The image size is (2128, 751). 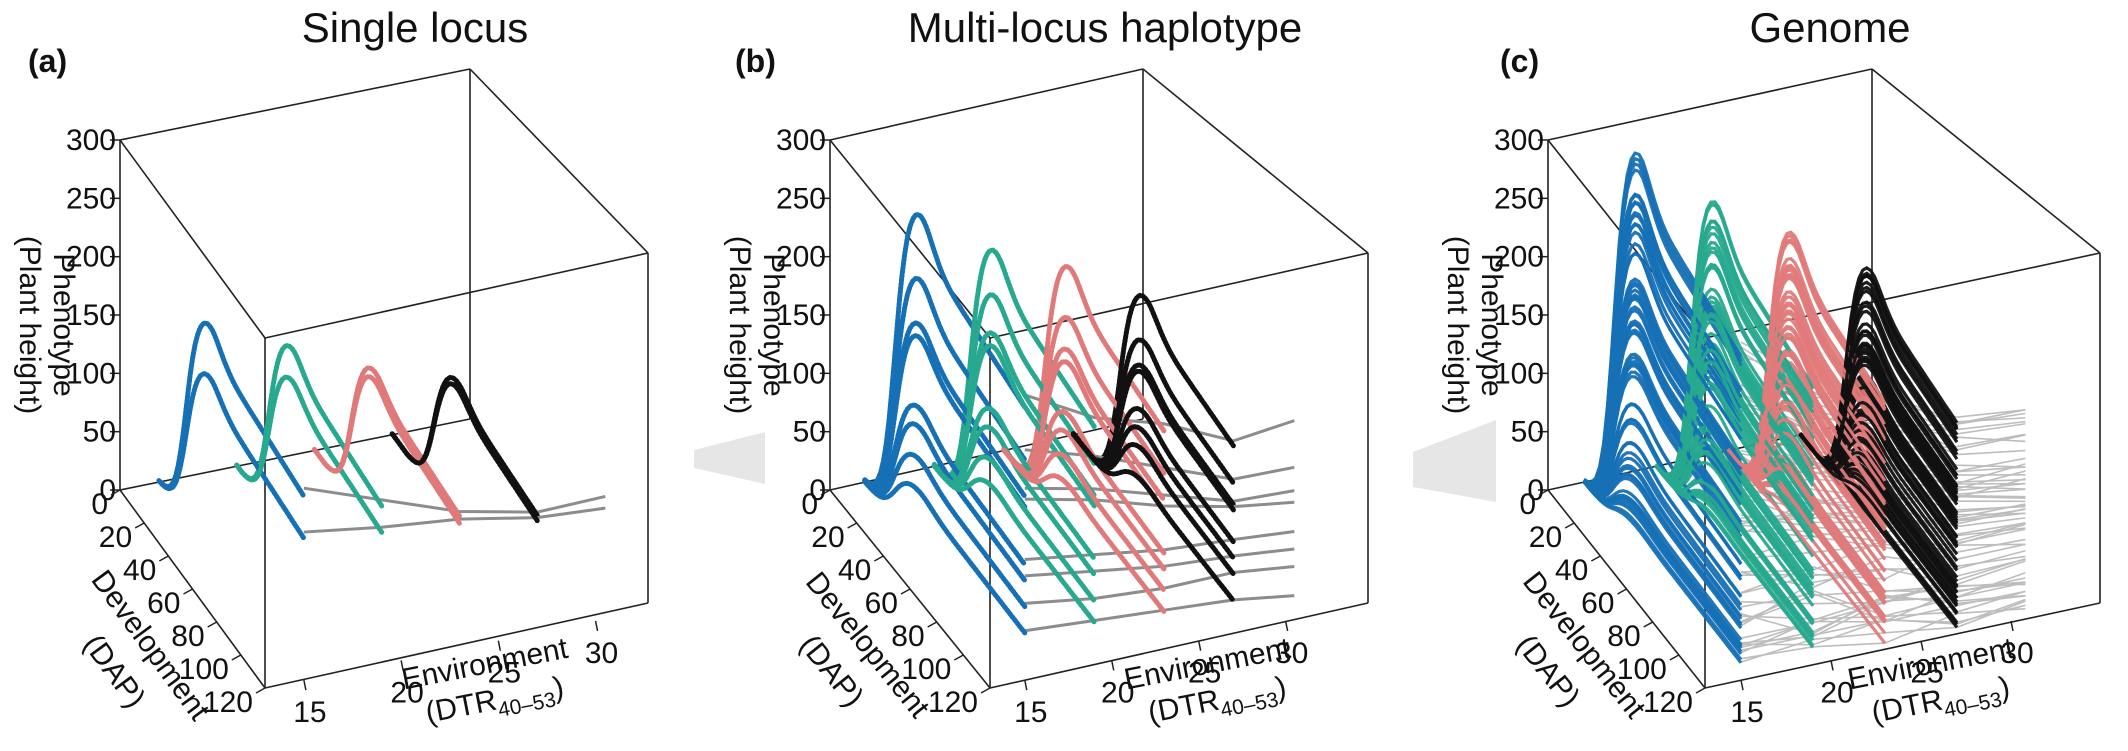 I want to click on y-tick-label: 100, so click(x=1642, y=669).